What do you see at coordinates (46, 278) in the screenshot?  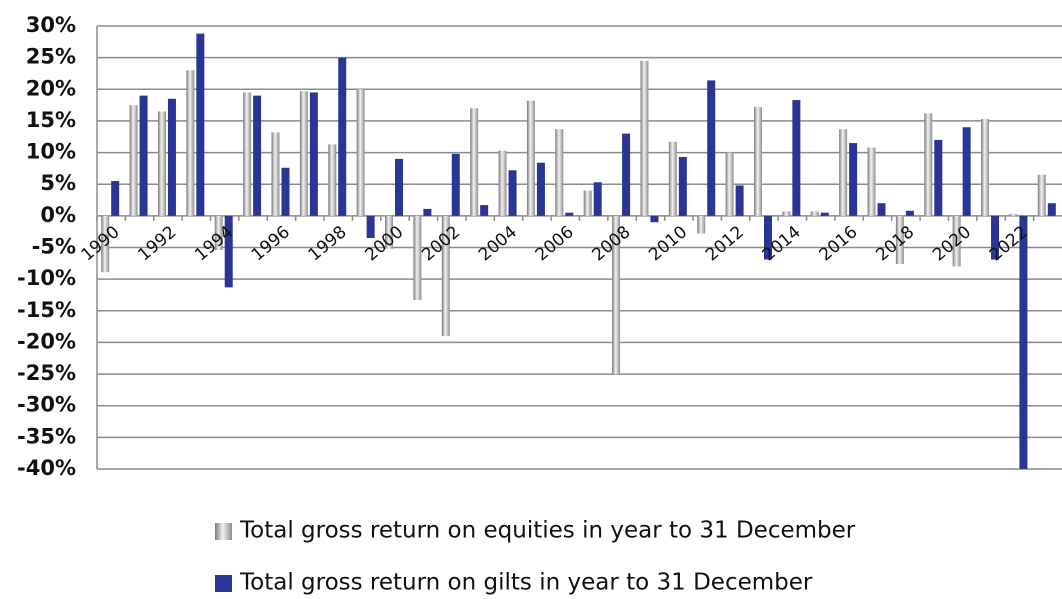 I see `y-tick-label: -10%` at bounding box center [46, 278].